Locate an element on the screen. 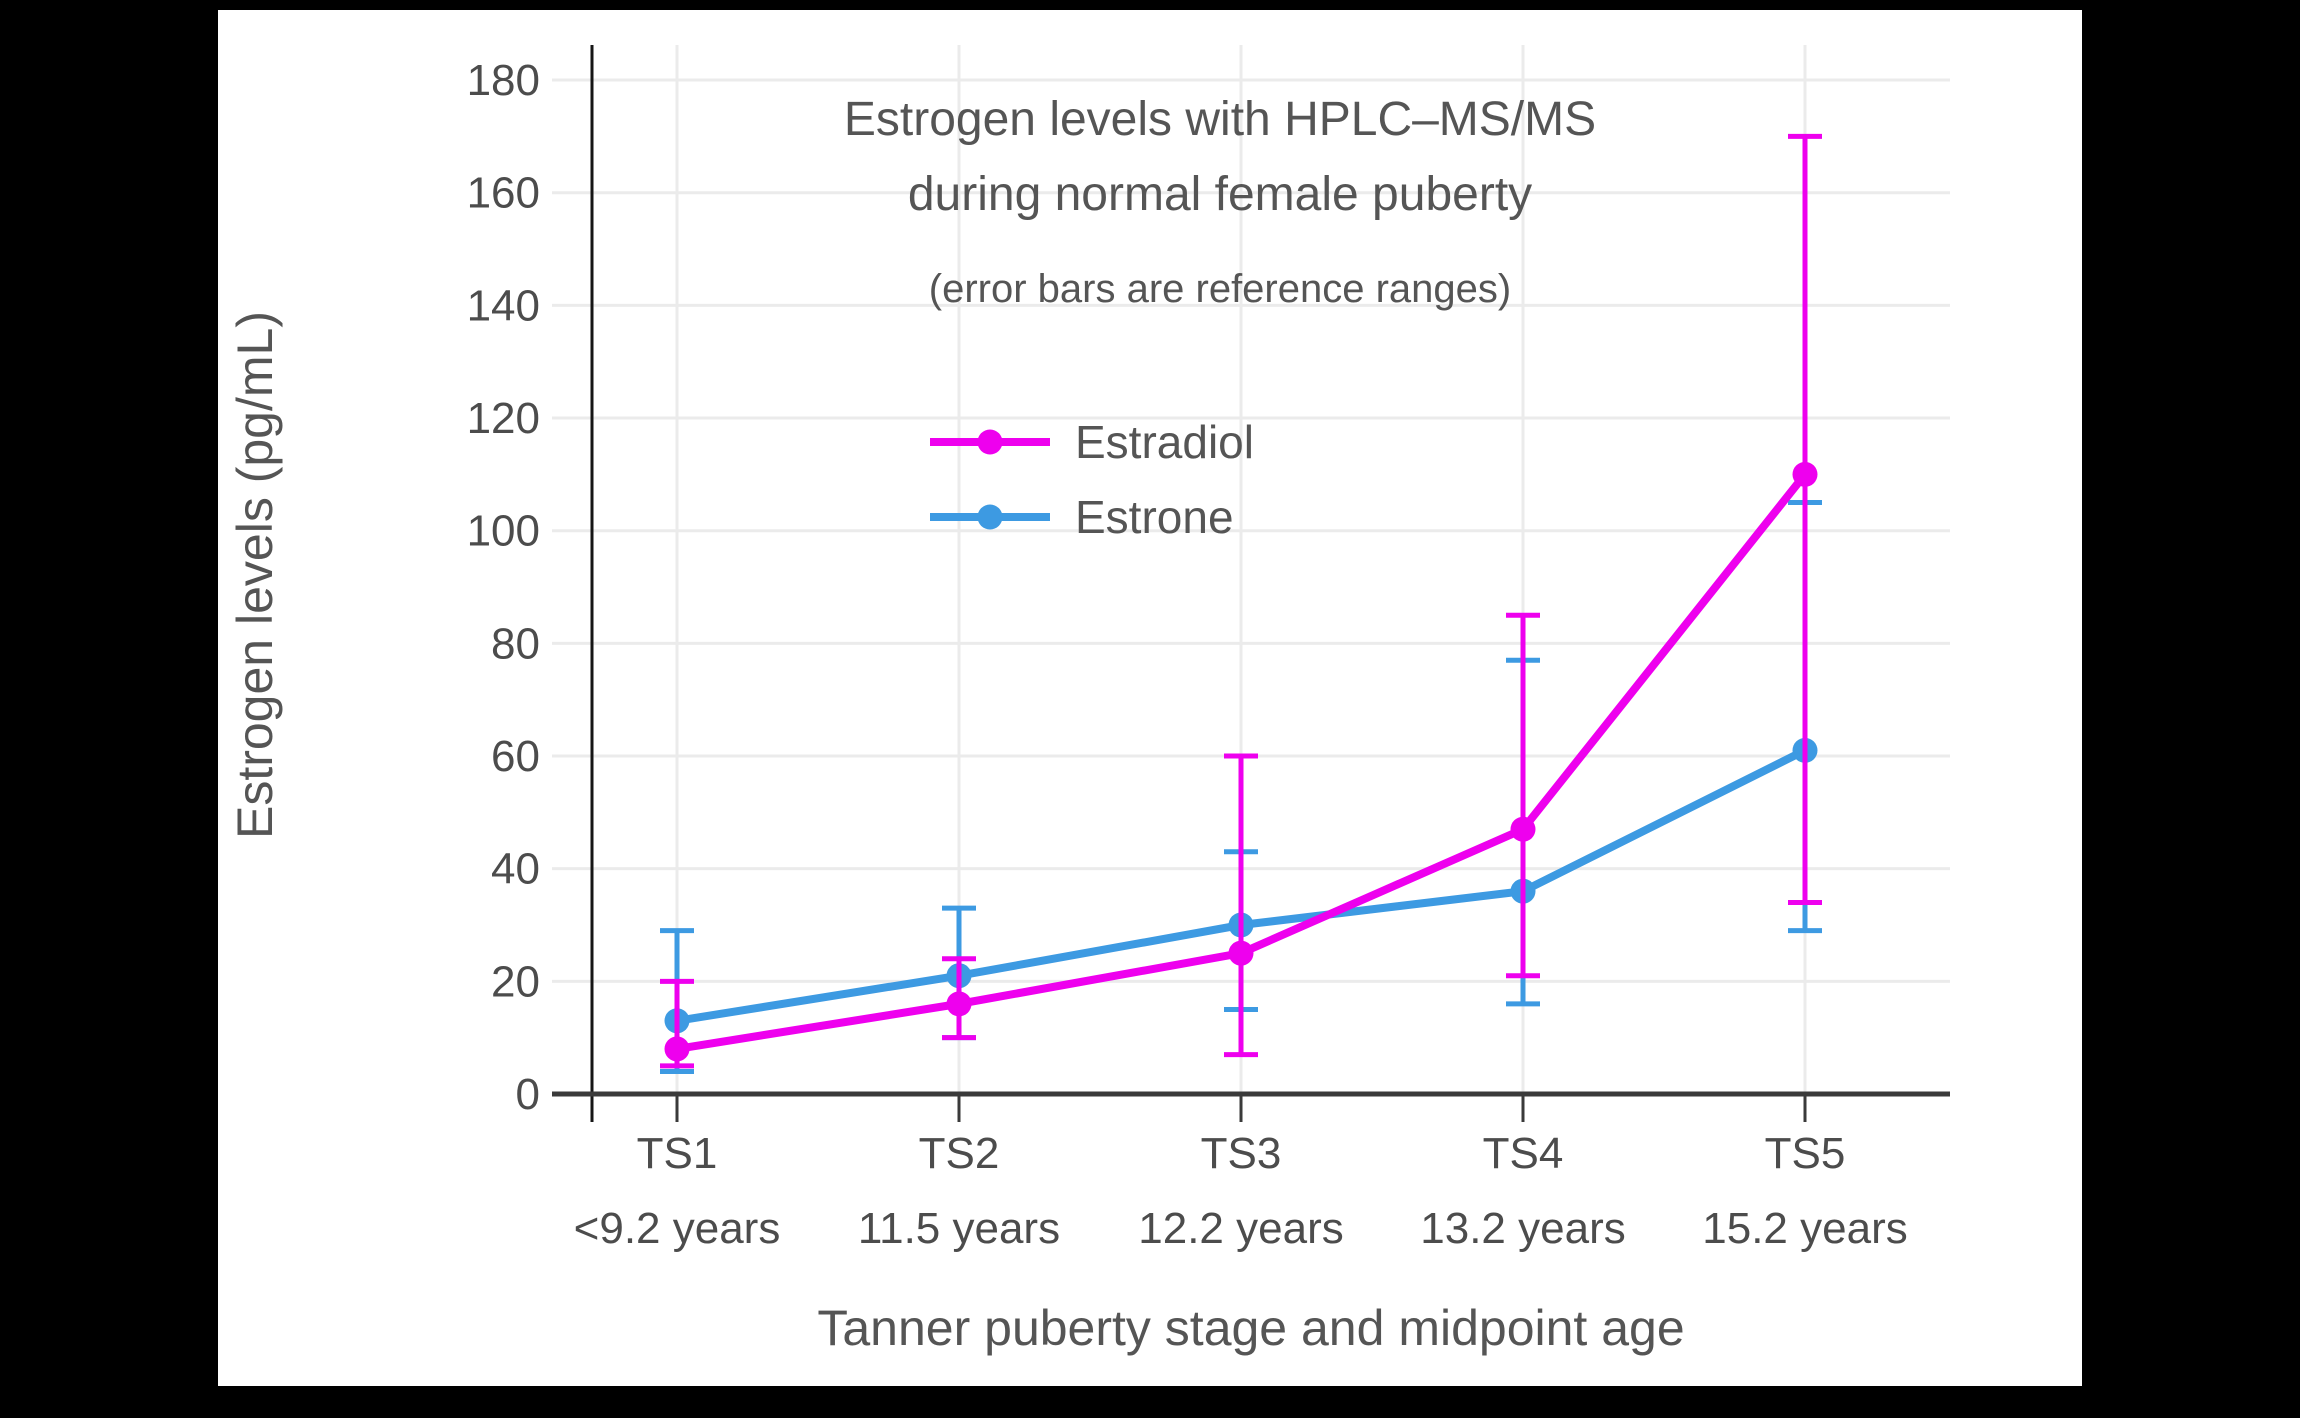 This screenshot has width=2300, height=1418. y-tick-label-80: 80 is located at coordinates (515, 643).